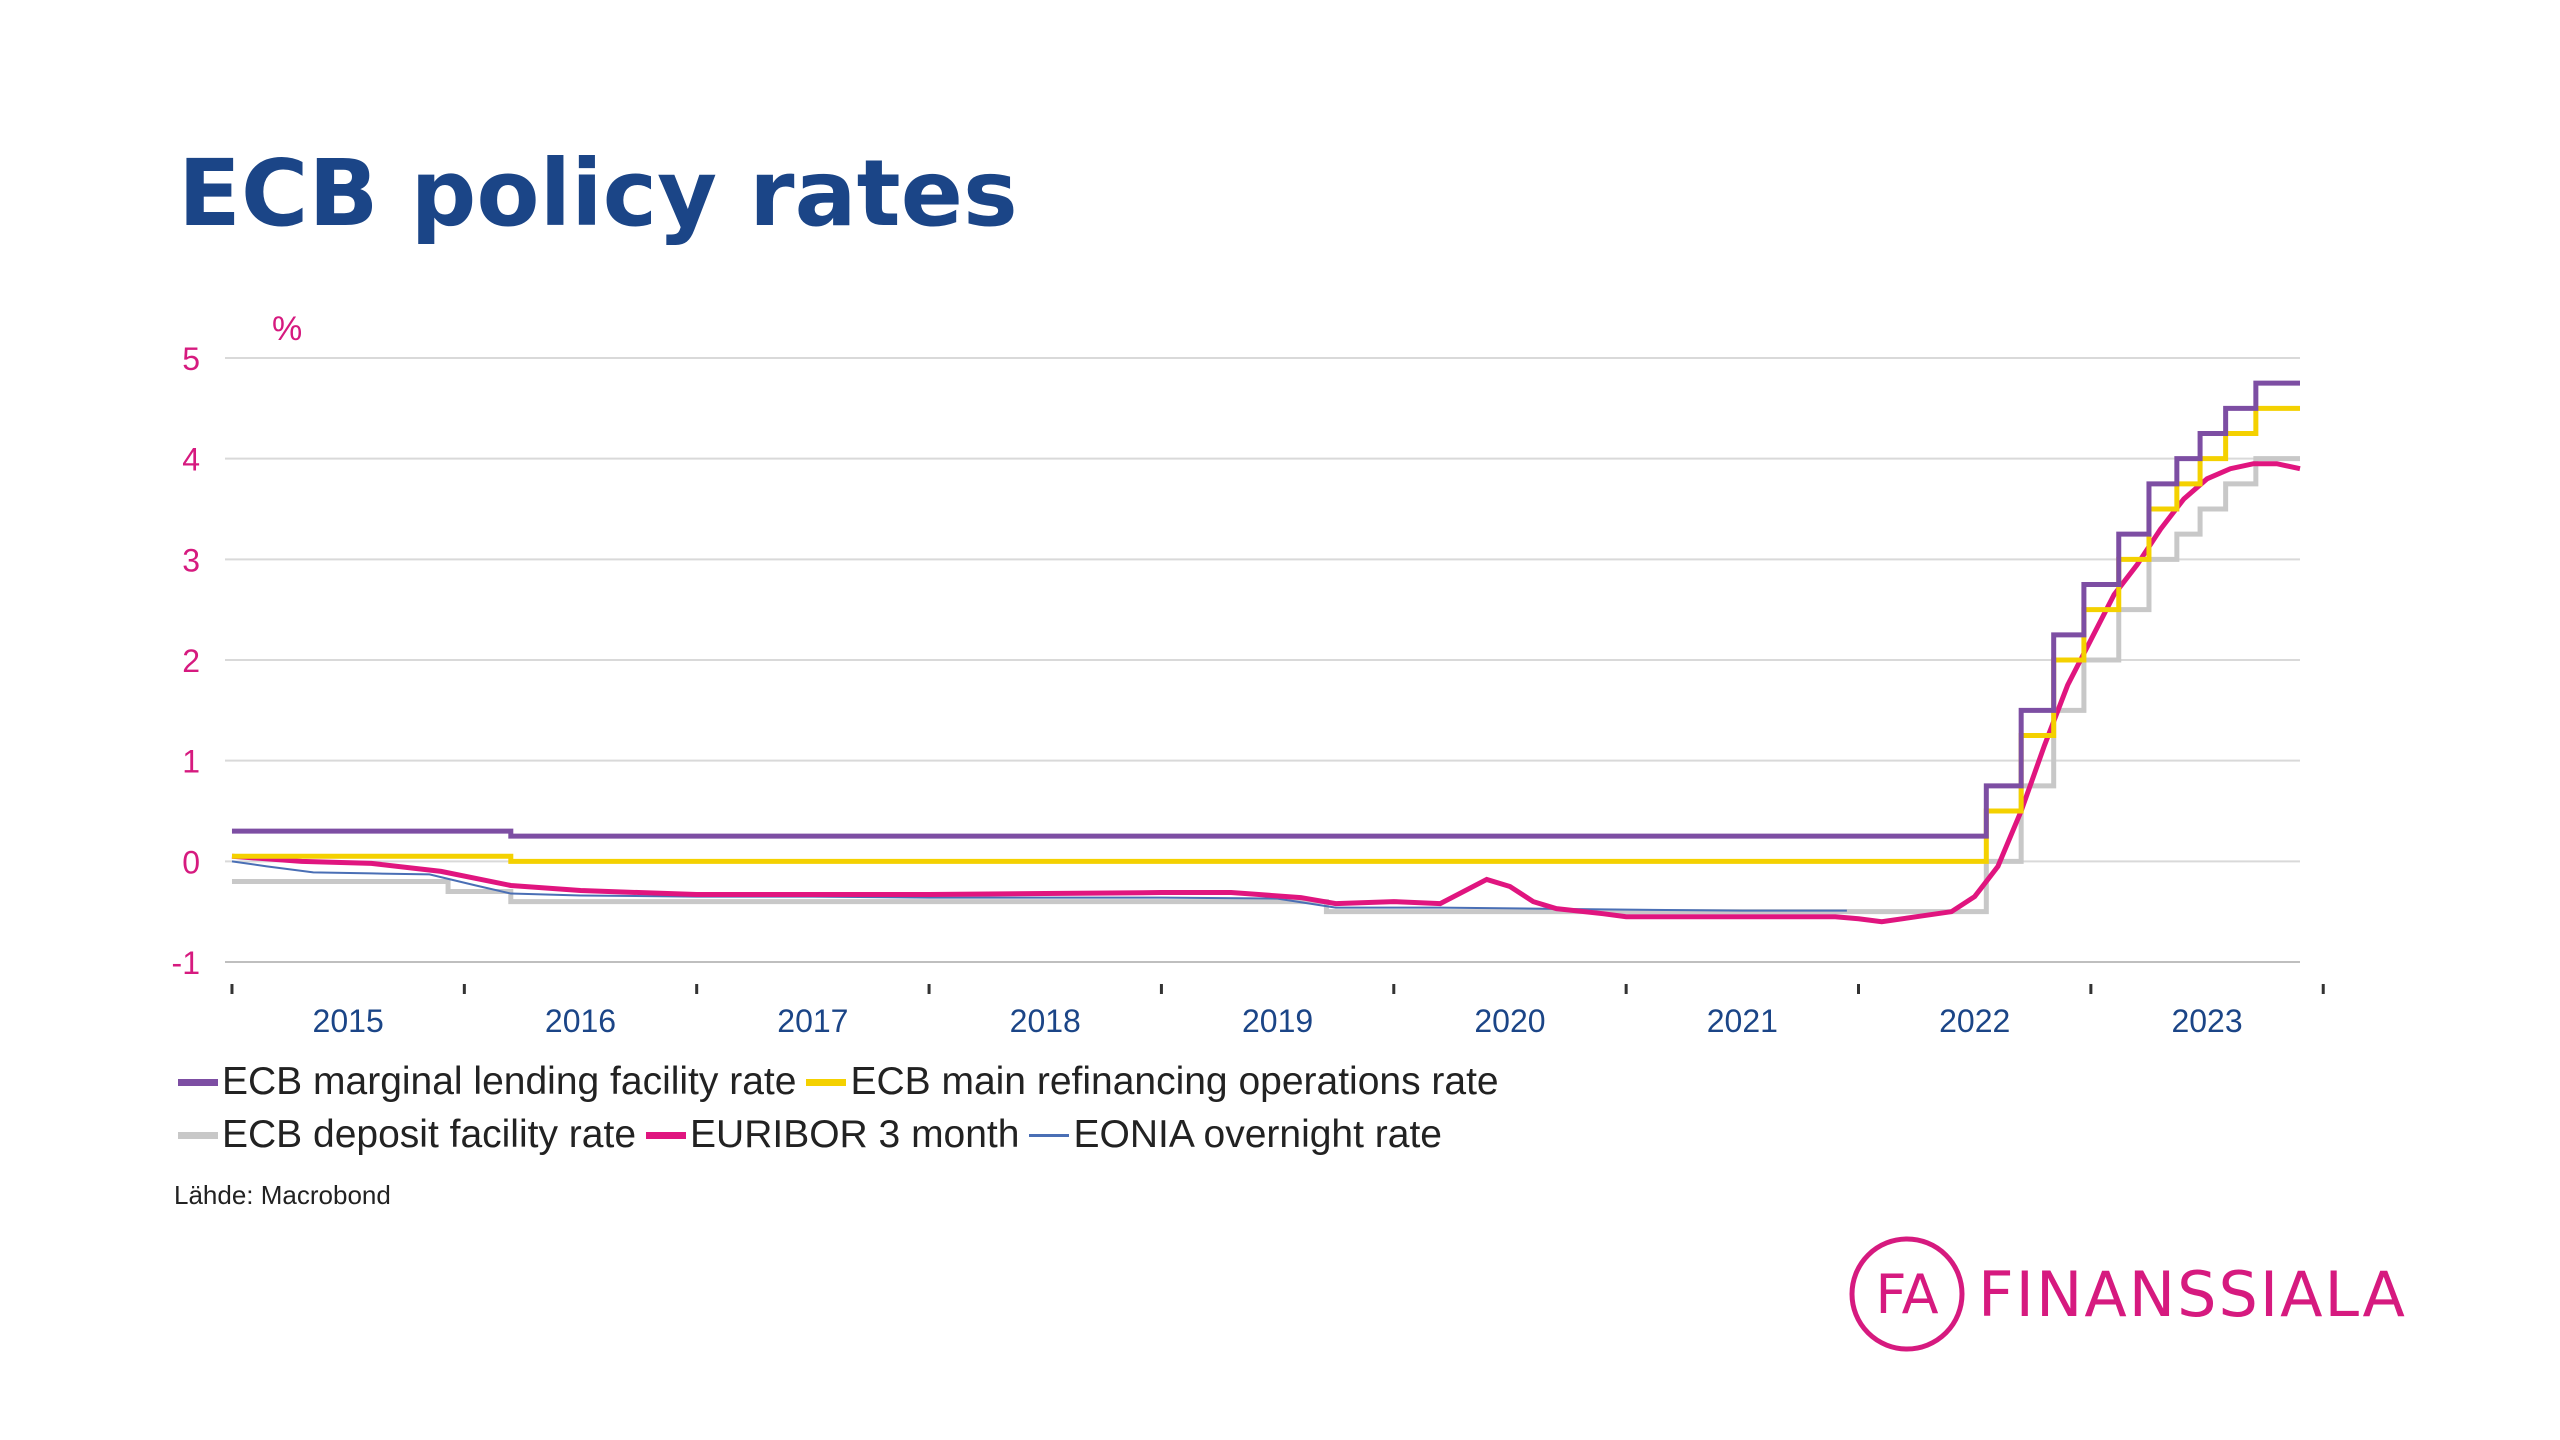  I want to click on legend-label-deposit-facility: ECB deposit facility rate, so click(429, 1134).